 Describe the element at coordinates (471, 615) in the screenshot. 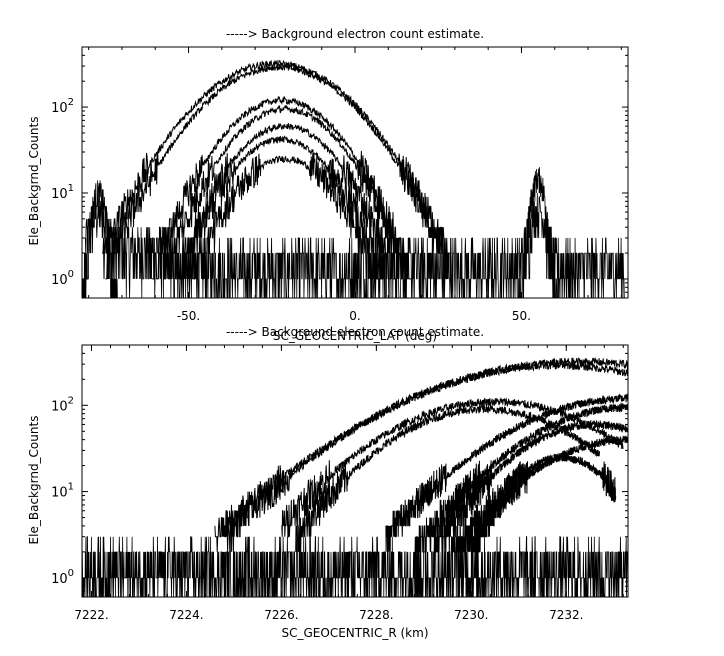

I see `x-tick-label: 7230.` at that location.